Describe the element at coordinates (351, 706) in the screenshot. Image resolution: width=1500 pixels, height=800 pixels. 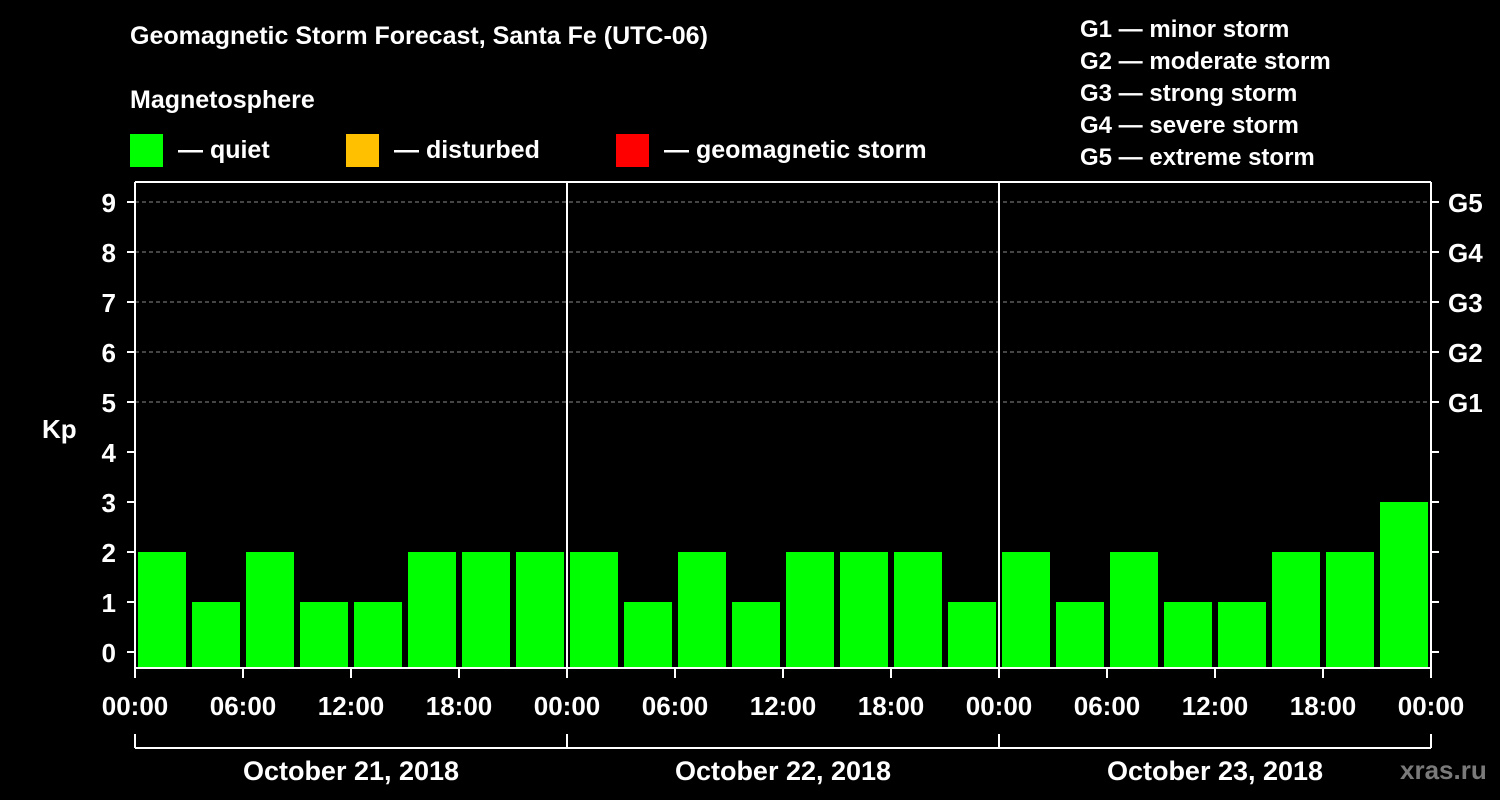
I see `x-tick-label-2: 12:00` at that location.